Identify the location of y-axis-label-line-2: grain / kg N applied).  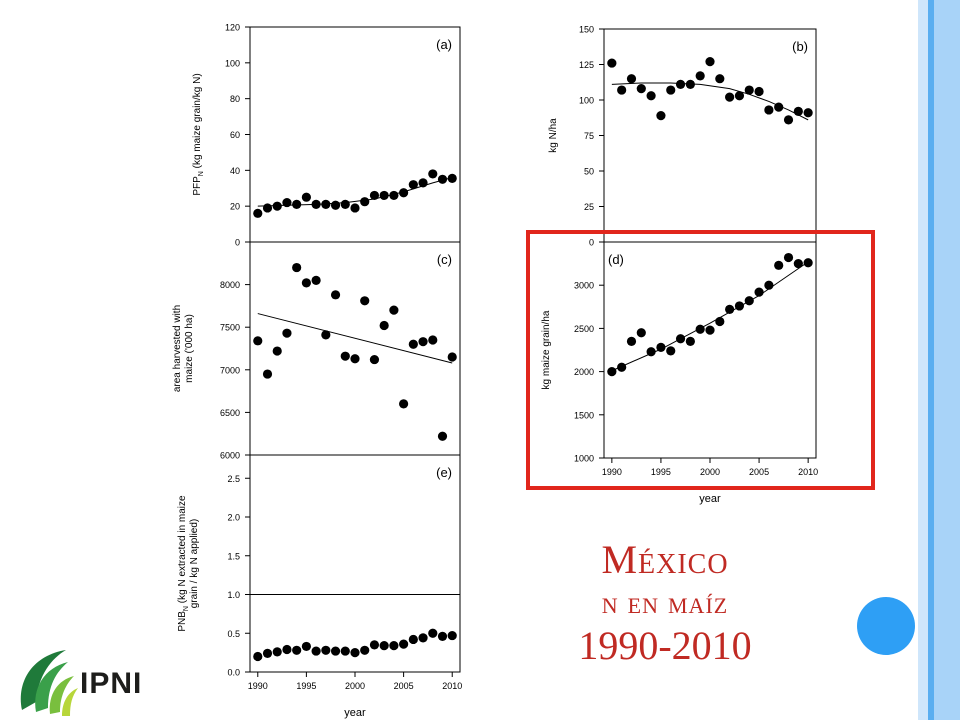
(194, 564).